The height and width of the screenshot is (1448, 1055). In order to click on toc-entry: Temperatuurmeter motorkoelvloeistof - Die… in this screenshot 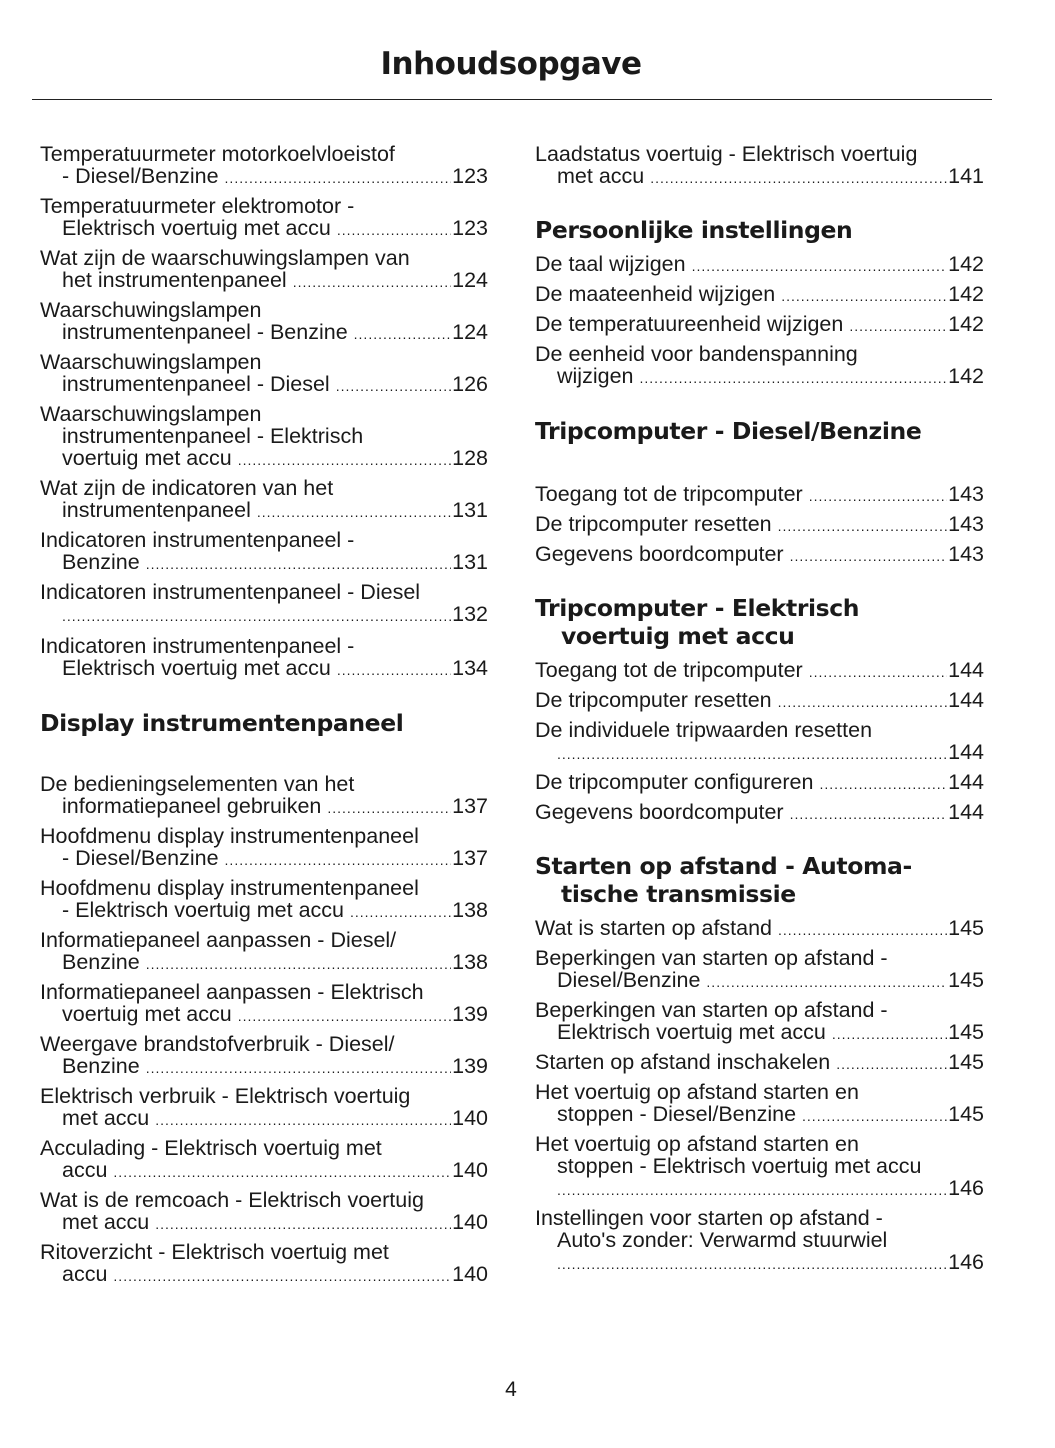, I will do `click(264, 166)`.